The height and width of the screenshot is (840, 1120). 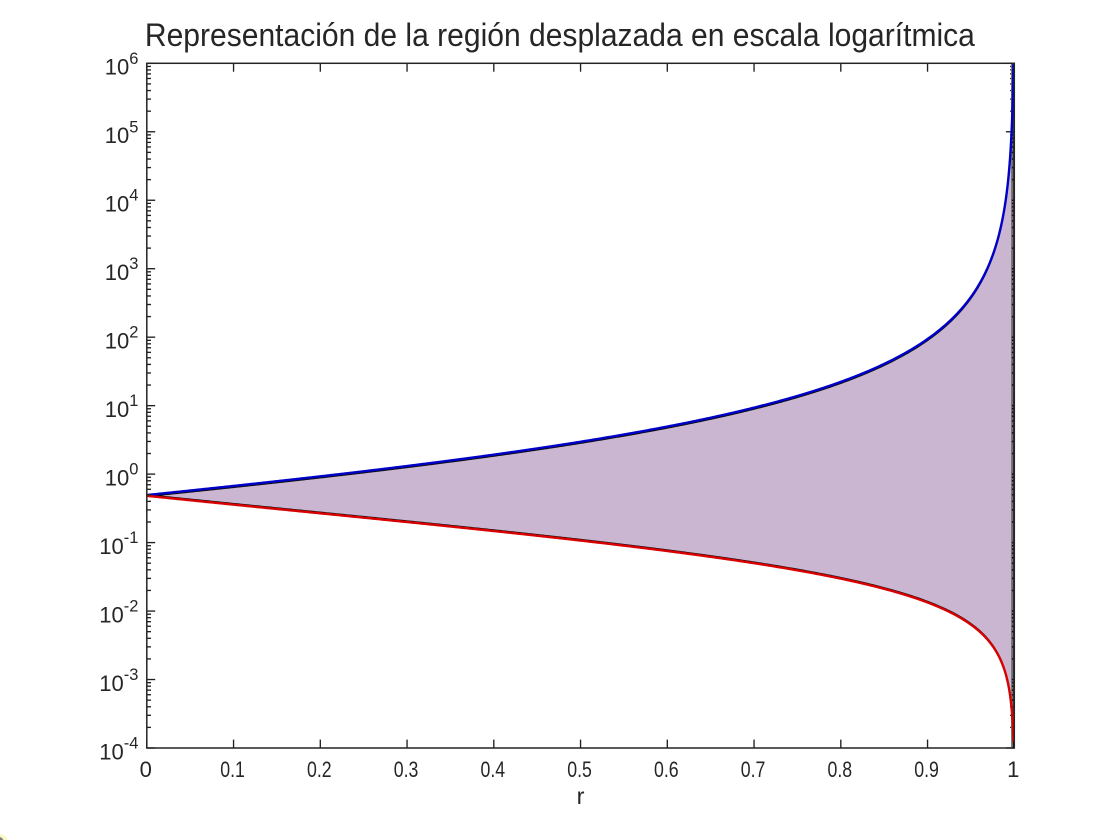 I want to click on svg-text: r, so click(x=581, y=796).